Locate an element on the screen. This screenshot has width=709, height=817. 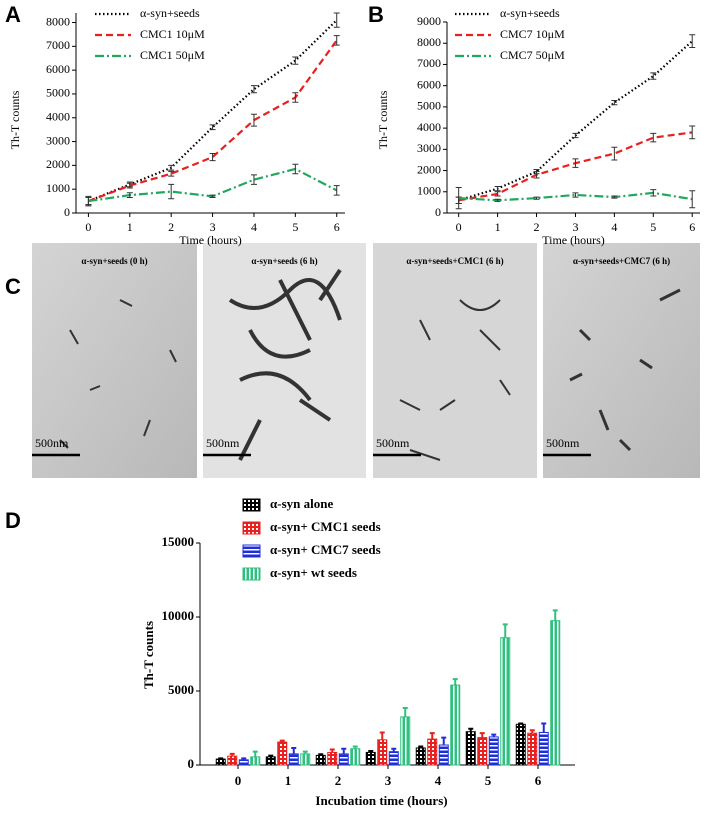
x-tick-label: 2 is located at coordinates (171, 227).